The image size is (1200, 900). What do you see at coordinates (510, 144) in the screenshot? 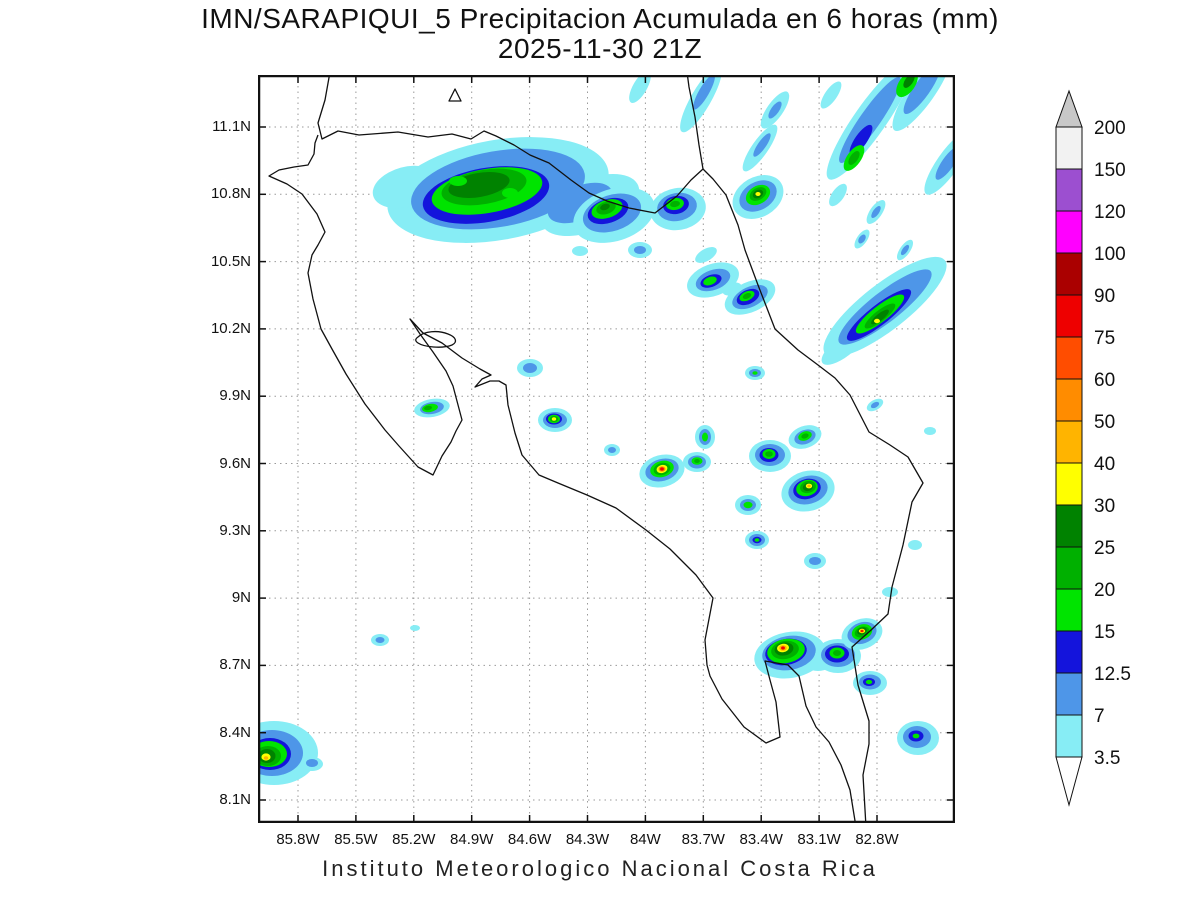
I see `nicaragua-border-line` at bounding box center [510, 144].